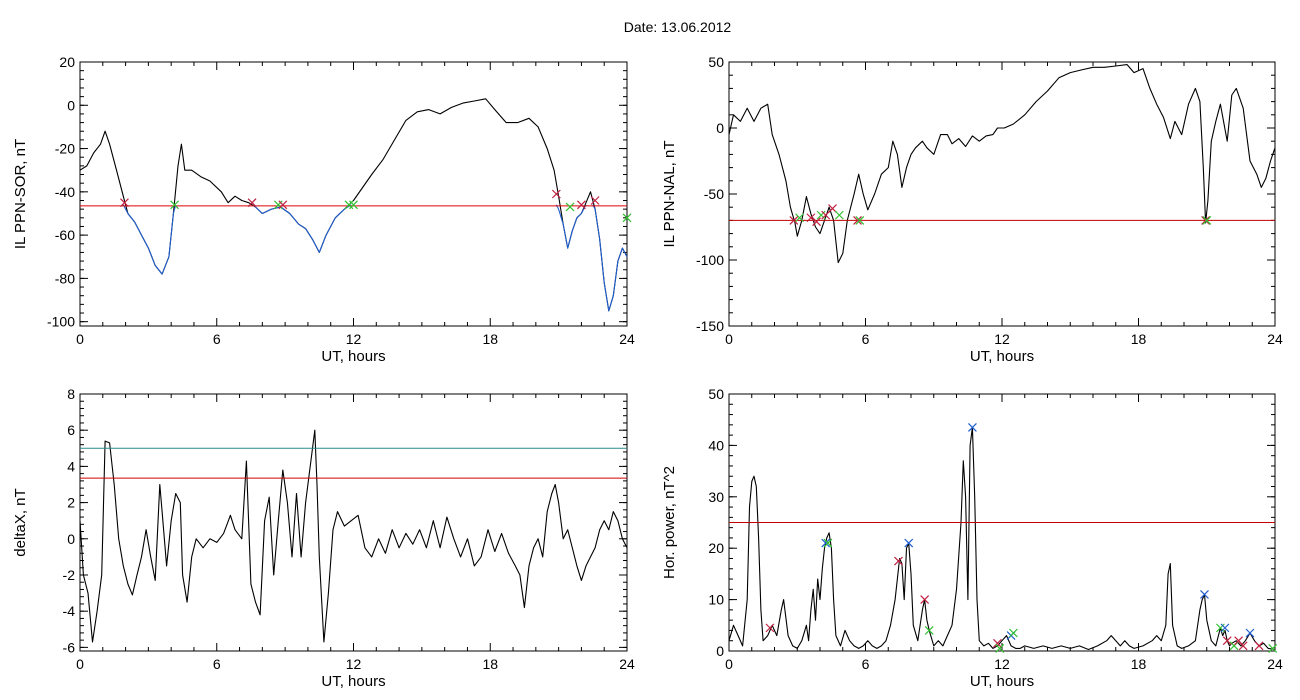 The width and height of the screenshot is (1300, 700). What do you see at coordinates (720, 128) in the screenshot?
I see `chart-nal-ytick-label: 0` at bounding box center [720, 128].